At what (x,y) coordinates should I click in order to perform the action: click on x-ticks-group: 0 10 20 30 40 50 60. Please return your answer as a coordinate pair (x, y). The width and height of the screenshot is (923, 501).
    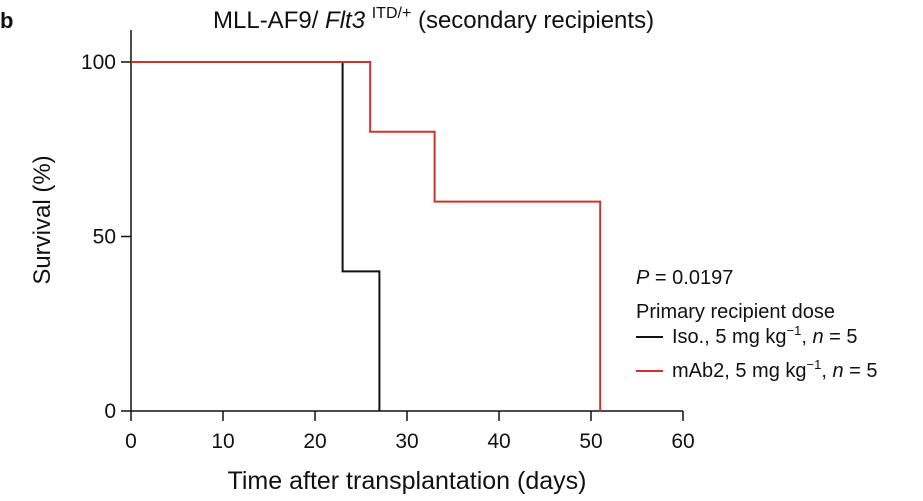
    Looking at the image, I should click on (410, 432).